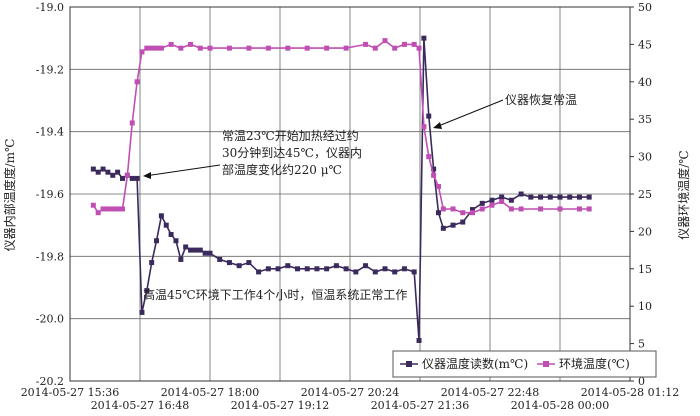  Describe the element at coordinates (9, 195) in the screenshot. I see `y-axis-title: 仪器内部温度度/m℃` at that location.